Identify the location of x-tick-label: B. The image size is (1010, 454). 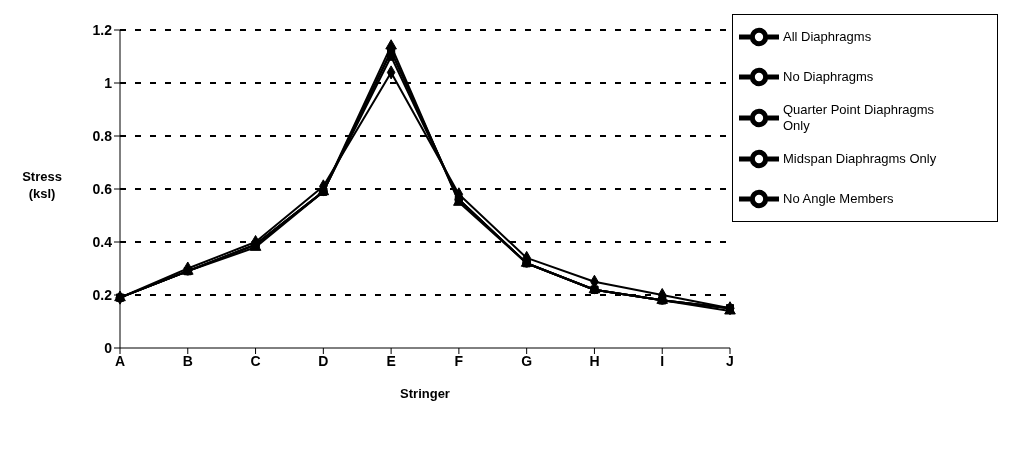
(187, 360).